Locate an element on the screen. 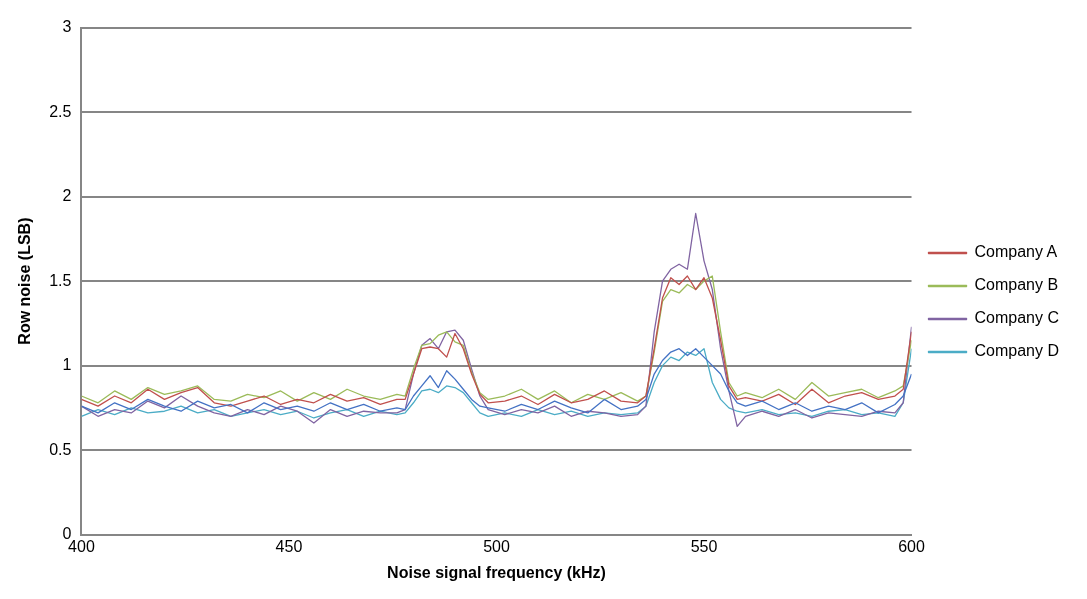 The width and height of the screenshot is (1087, 599). y-tick-label: 1.5 is located at coordinates (60, 280).